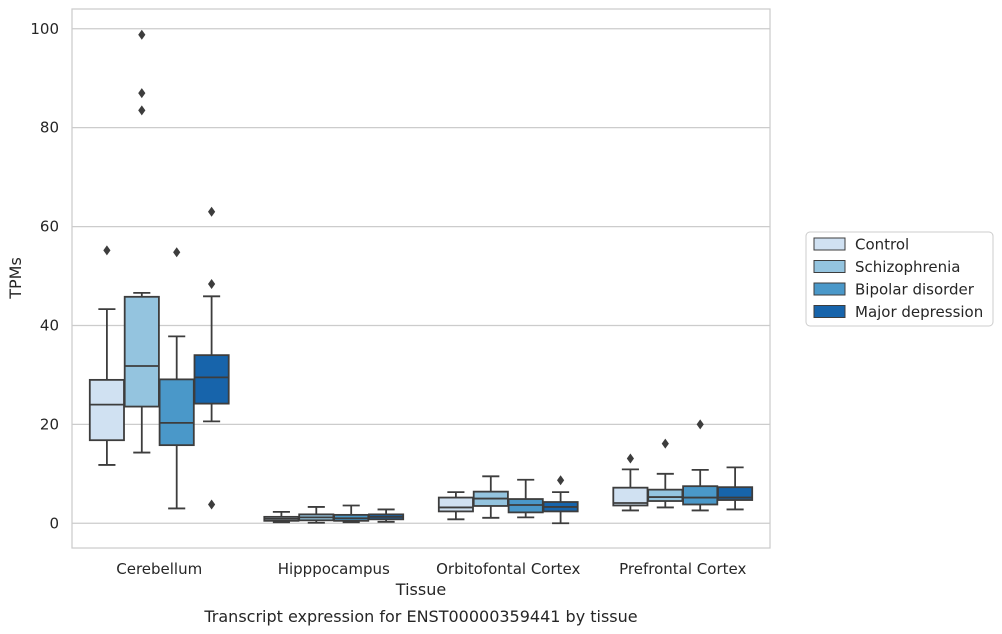 The image size is (1002, 634). What do you see at coordinates (49, 227) in the screenshot?
I see `y-tick-label: 60` at bounding box center [49, 227].